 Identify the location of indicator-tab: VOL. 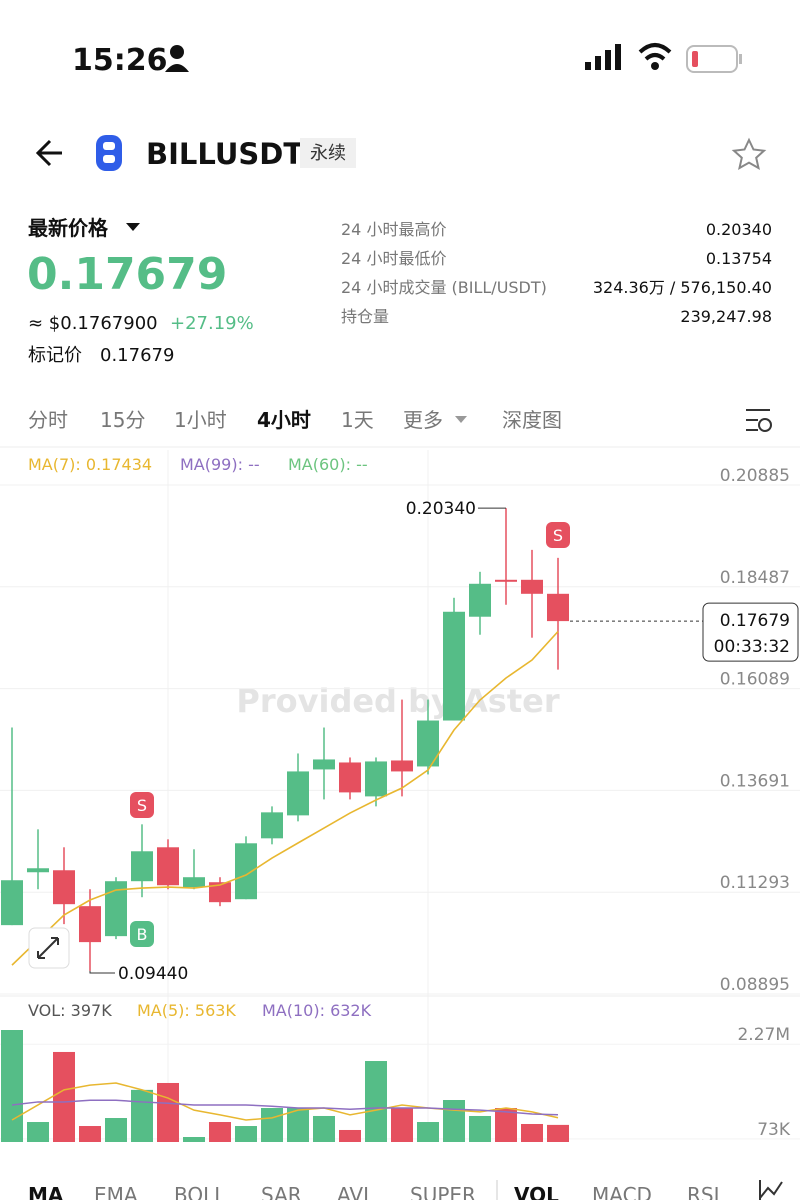
(536, 1191).